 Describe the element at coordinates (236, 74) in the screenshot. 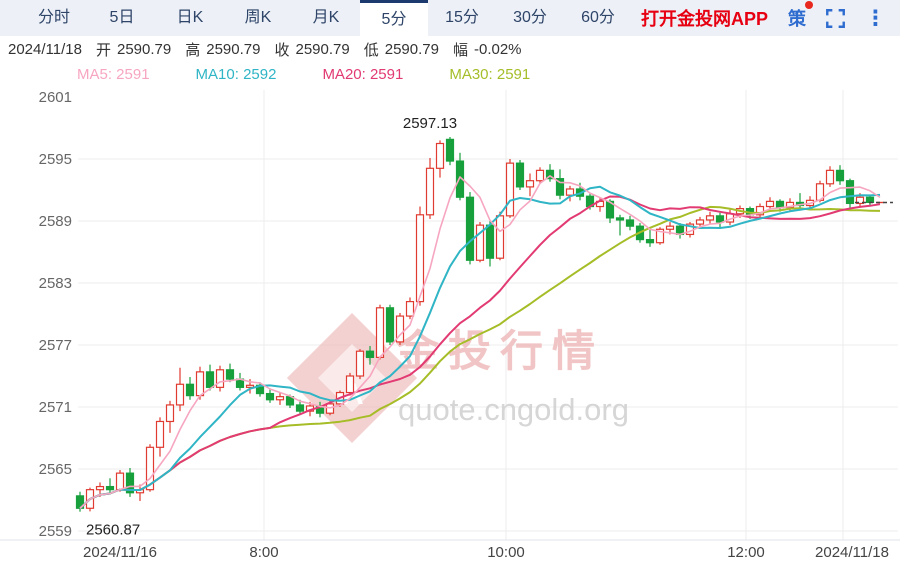

I see `ma-legend-item-2: MA10: 2592` at that location.